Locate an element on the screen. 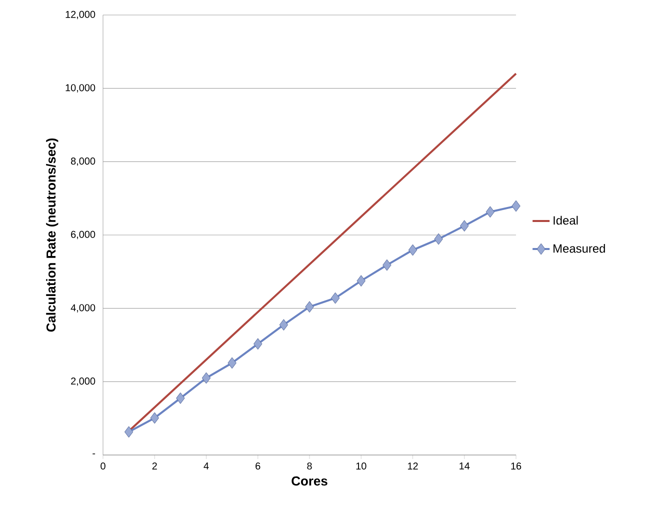 The width and height of the screenshot is (656, 515). x-tick-label: 12 is located at coordinates (413, 466).